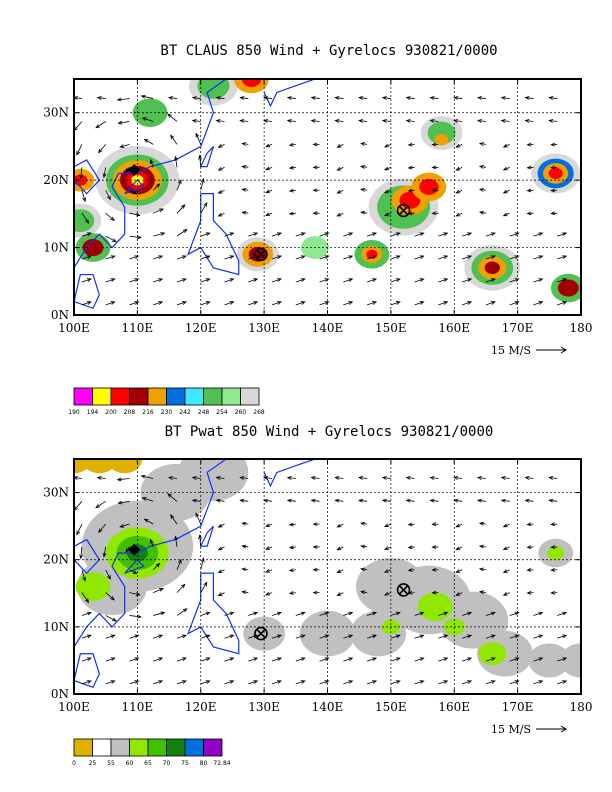 The image size is (612, 792). What do you see at coordinates (185, 763) in the screenshot?
I see `colorbar-label: 75` at bounding box center [185, 763].